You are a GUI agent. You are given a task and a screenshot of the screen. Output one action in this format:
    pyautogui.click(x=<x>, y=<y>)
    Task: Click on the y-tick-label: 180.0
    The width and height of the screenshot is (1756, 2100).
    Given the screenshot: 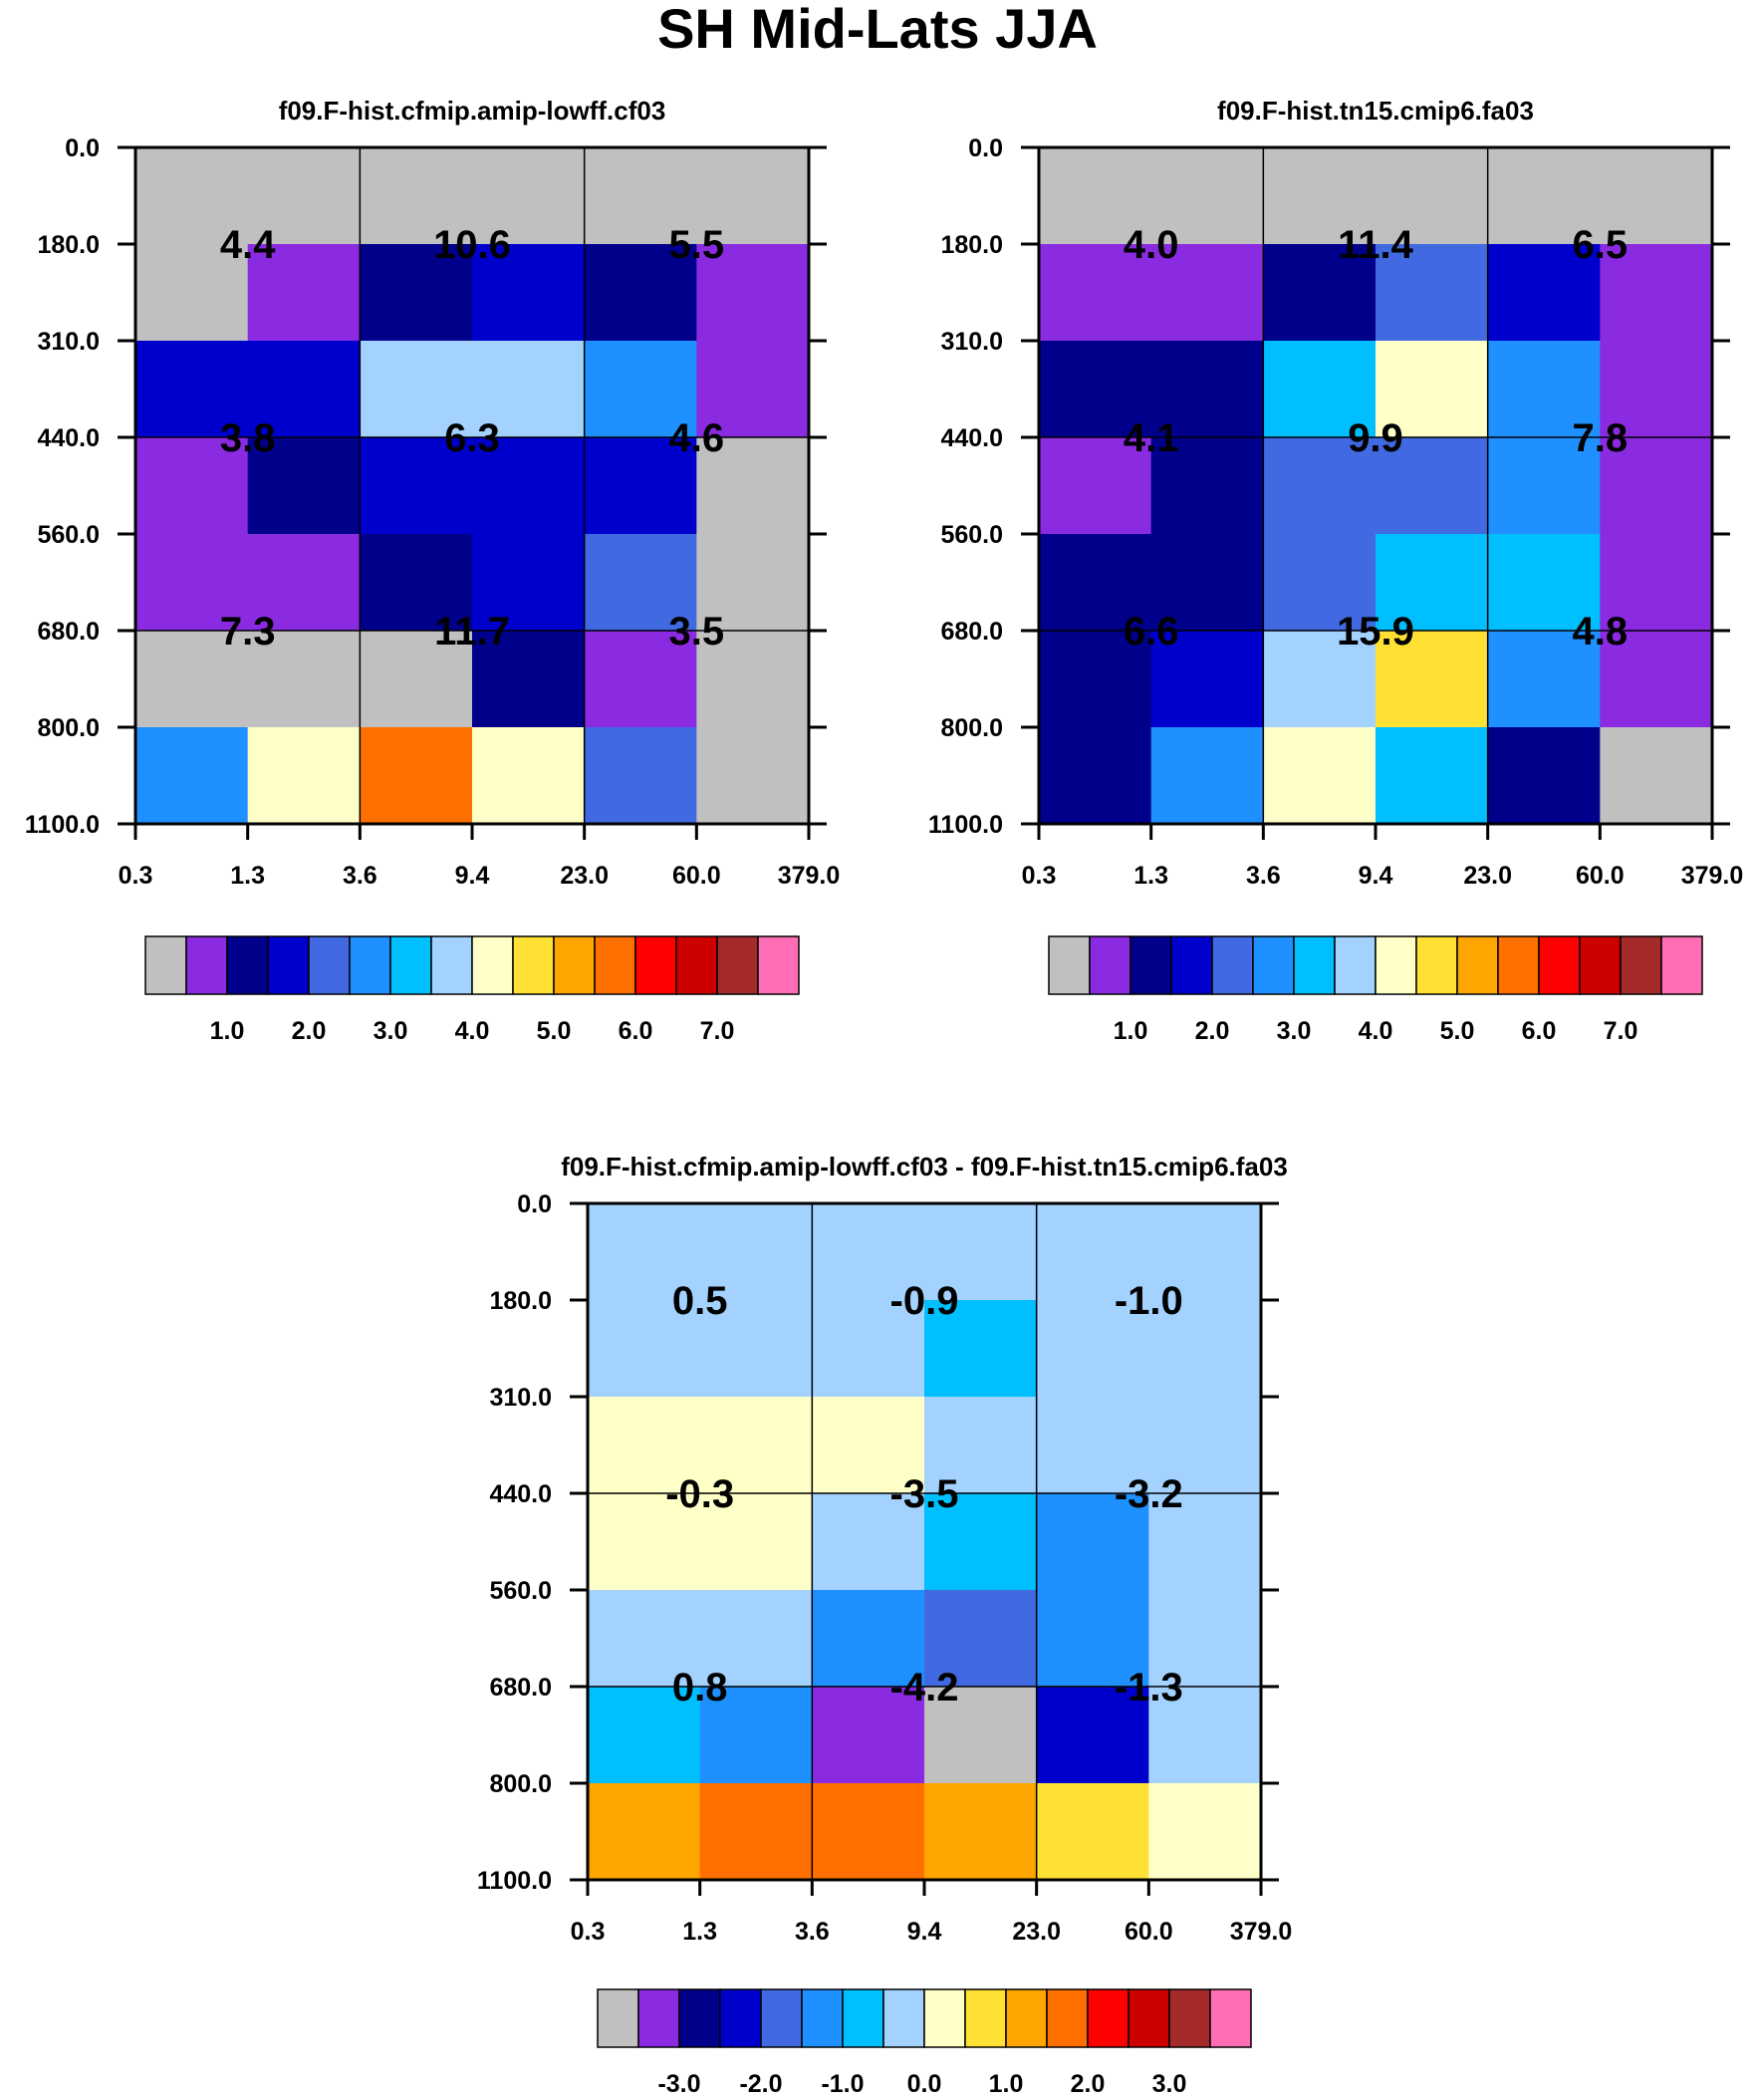 What is the action you would take?
    pyautogui.click(x=971, y=245)
    